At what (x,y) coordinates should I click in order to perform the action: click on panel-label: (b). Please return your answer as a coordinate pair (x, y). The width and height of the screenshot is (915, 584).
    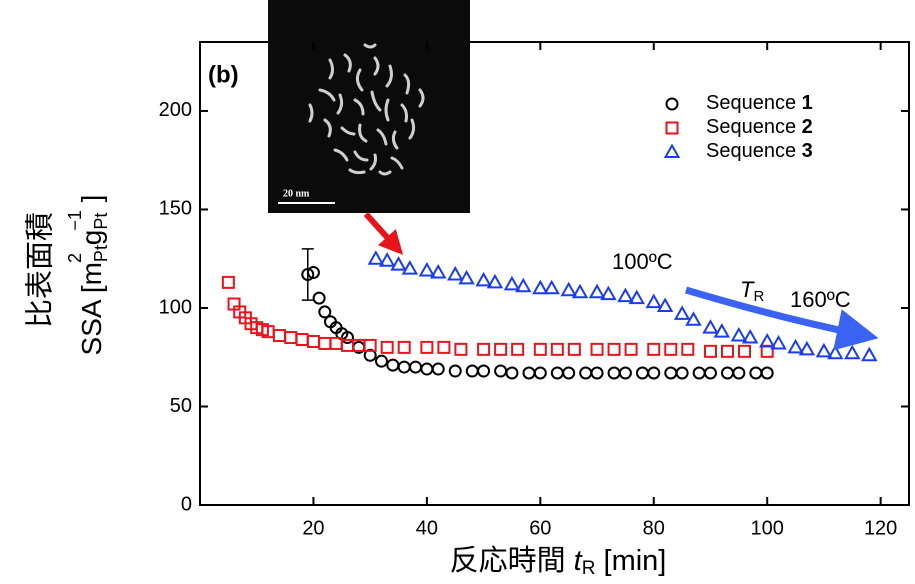
    Looking at the image, I should click on (223, 74).